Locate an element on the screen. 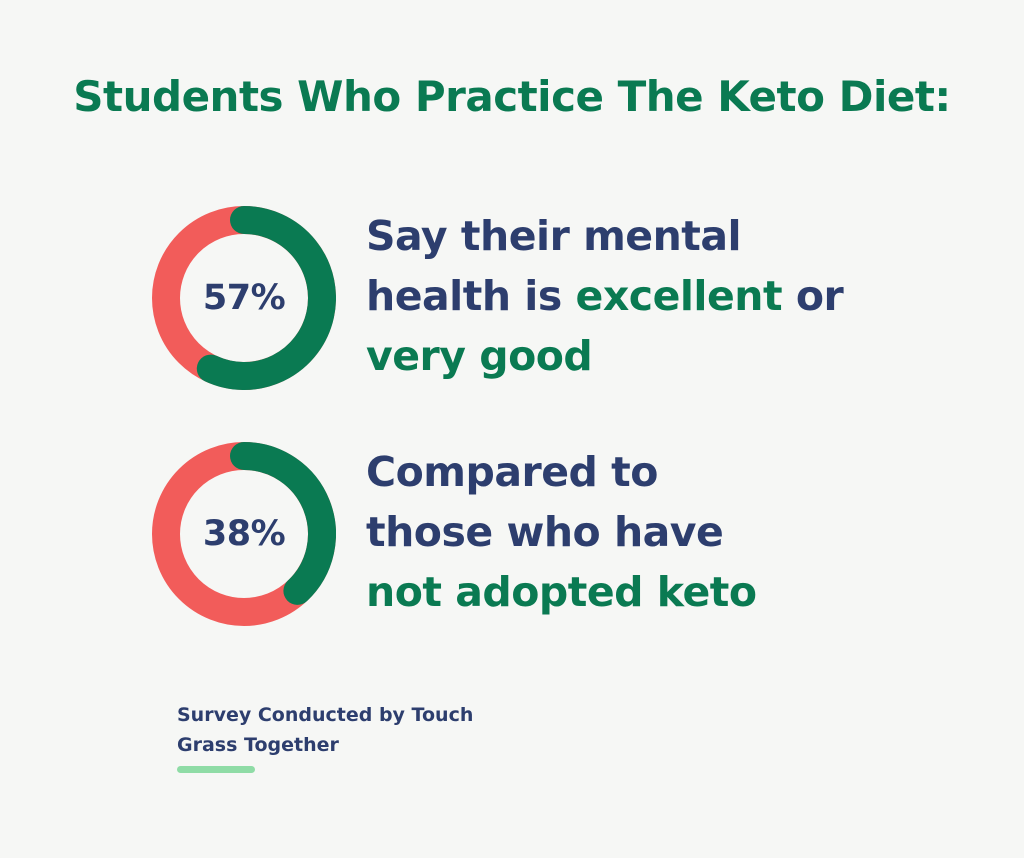  stat-line: very good is located at coordinates (636, 356).